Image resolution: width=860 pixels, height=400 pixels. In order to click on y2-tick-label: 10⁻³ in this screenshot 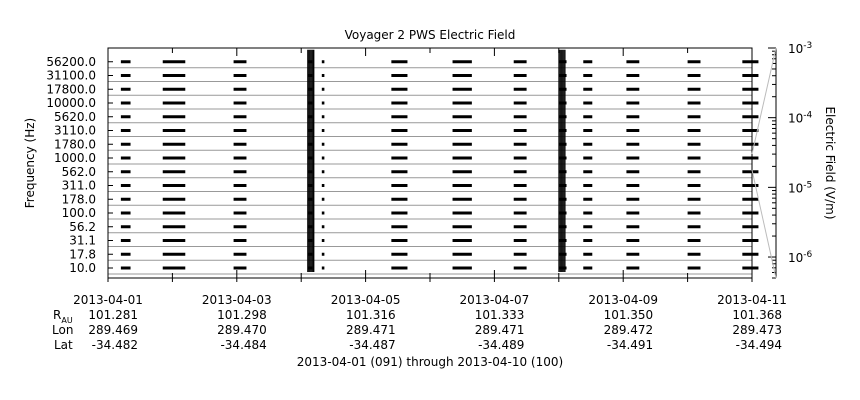, I will do `click(800, 48)`.